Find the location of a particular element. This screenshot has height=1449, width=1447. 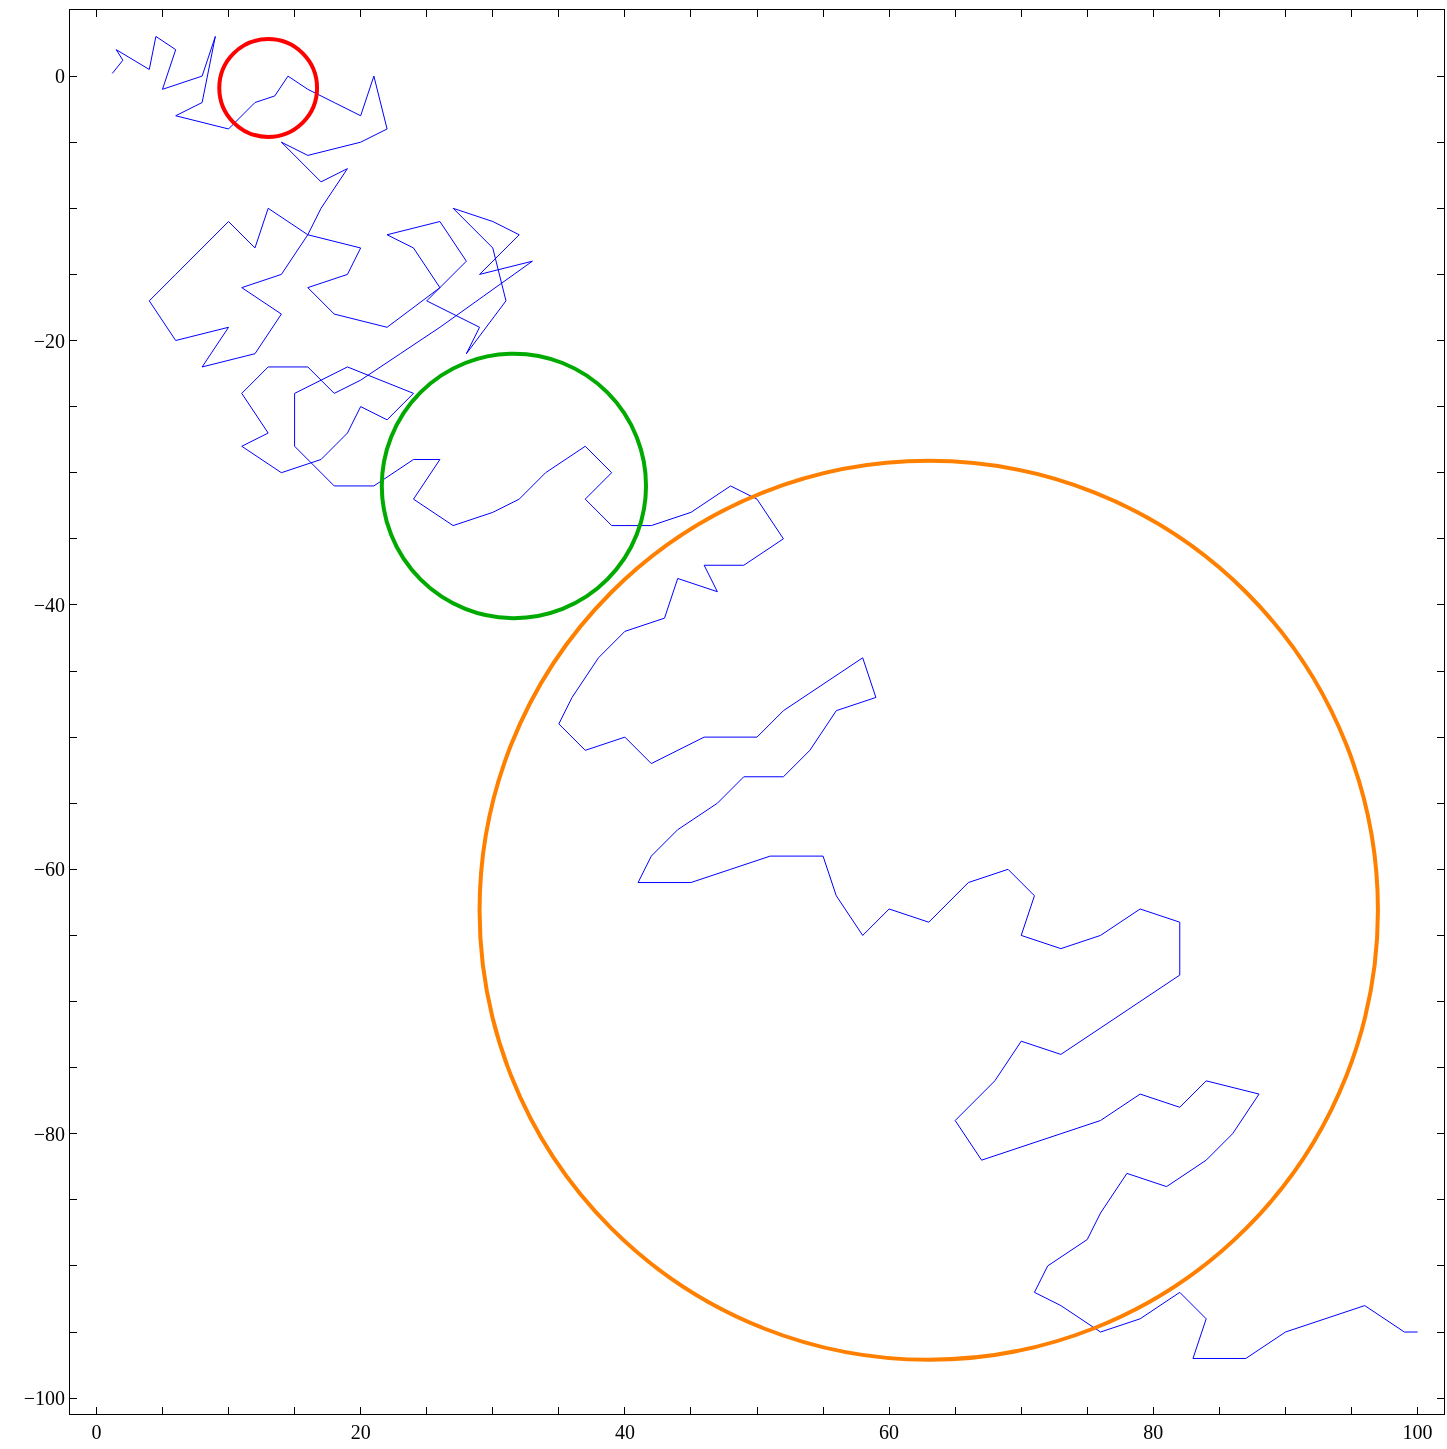

x-tick-label: 80 is located at coordinates (1153, 1432).